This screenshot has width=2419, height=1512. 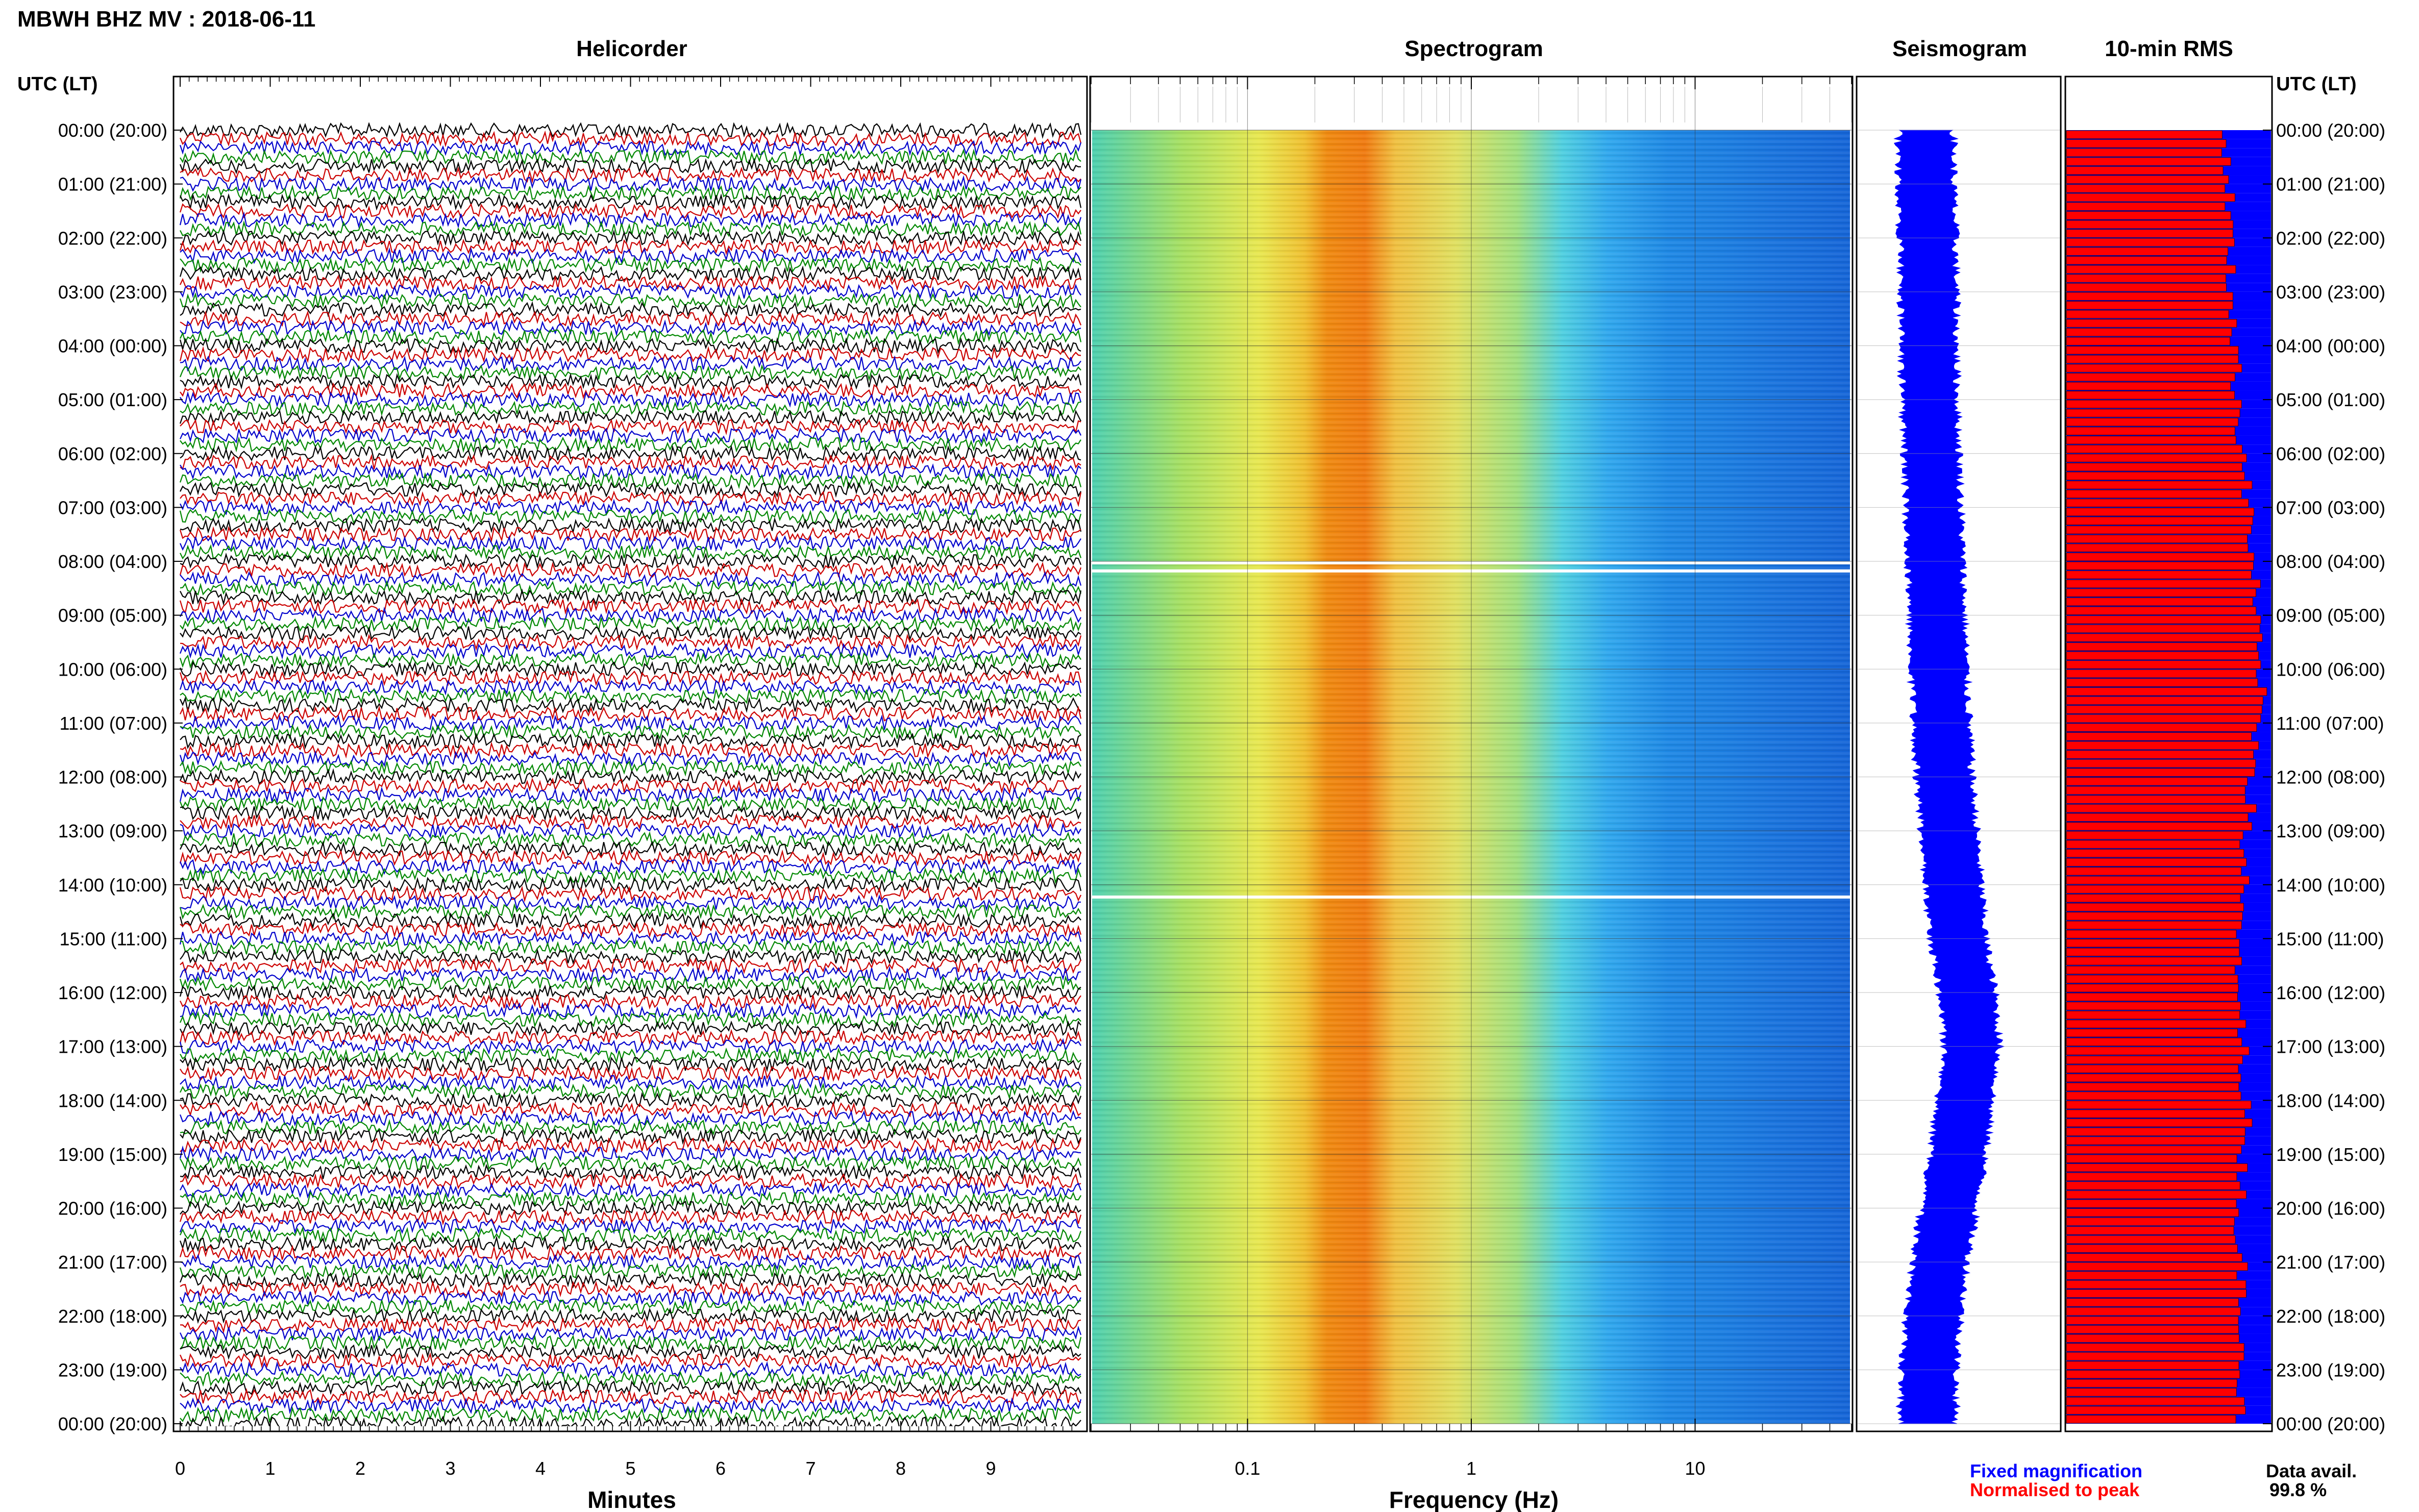 What do you see at coordinates (2330, 938) in the screenshot?
I see `time-label-right: 15:00 (11:00)` at bounding box center [2330, 938].